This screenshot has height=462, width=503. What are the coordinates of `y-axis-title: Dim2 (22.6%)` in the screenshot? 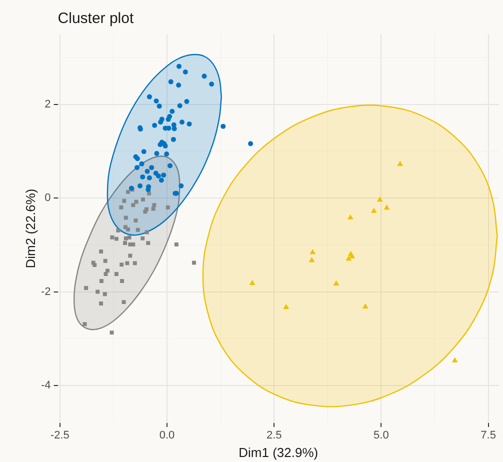 It's located at (30, 228).